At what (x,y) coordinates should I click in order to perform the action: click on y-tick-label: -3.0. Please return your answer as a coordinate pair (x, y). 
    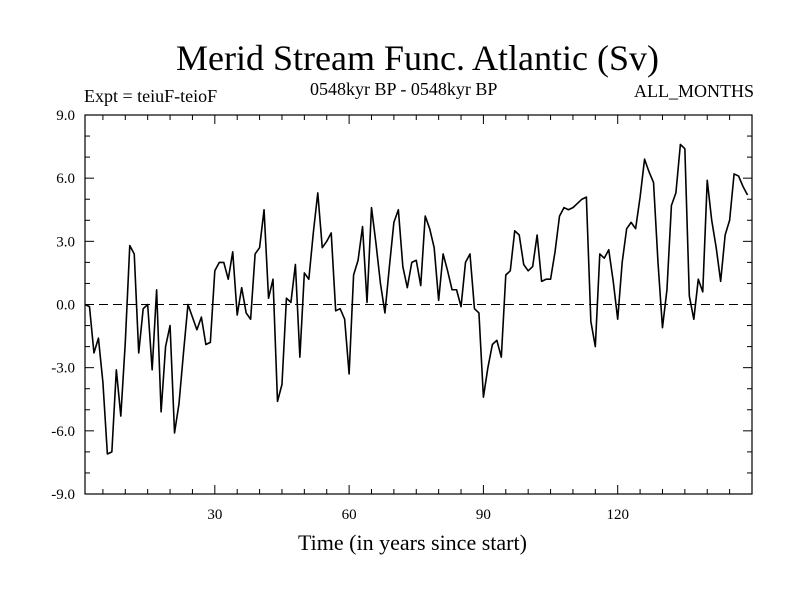
    Looking at the image, I should click on (63, 369).